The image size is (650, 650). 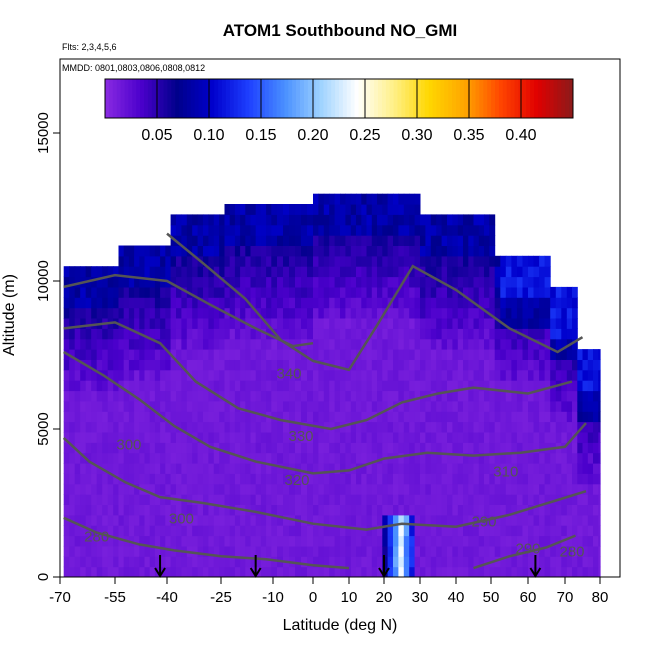 What do you see at coordinates (89, 47) in the screenshot?
I see `chart-subtitle: Flts: 2,3,4,5,6` at bounding box center [89, 47].